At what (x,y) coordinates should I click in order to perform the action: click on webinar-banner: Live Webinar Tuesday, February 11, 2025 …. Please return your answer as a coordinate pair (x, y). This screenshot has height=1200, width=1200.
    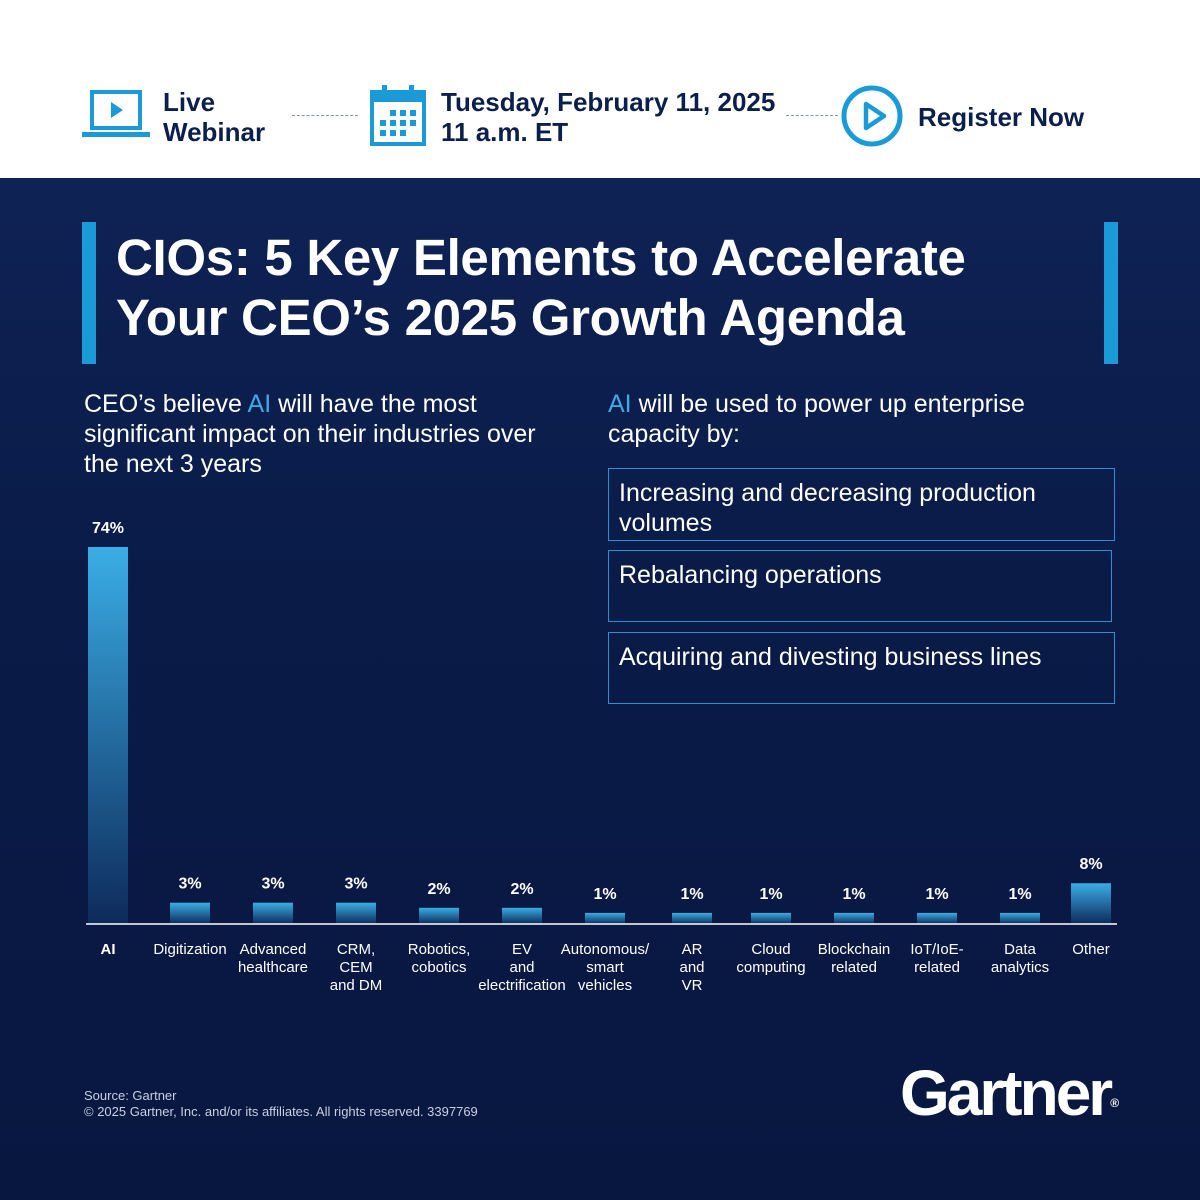
    Looking at the image, I should click on (600, 89).